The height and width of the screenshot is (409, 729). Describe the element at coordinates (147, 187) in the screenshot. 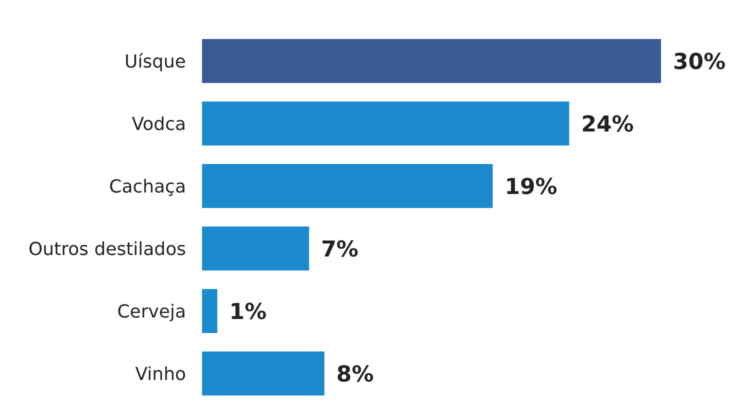

I see `y-tick-label: Cachaça` at that location.